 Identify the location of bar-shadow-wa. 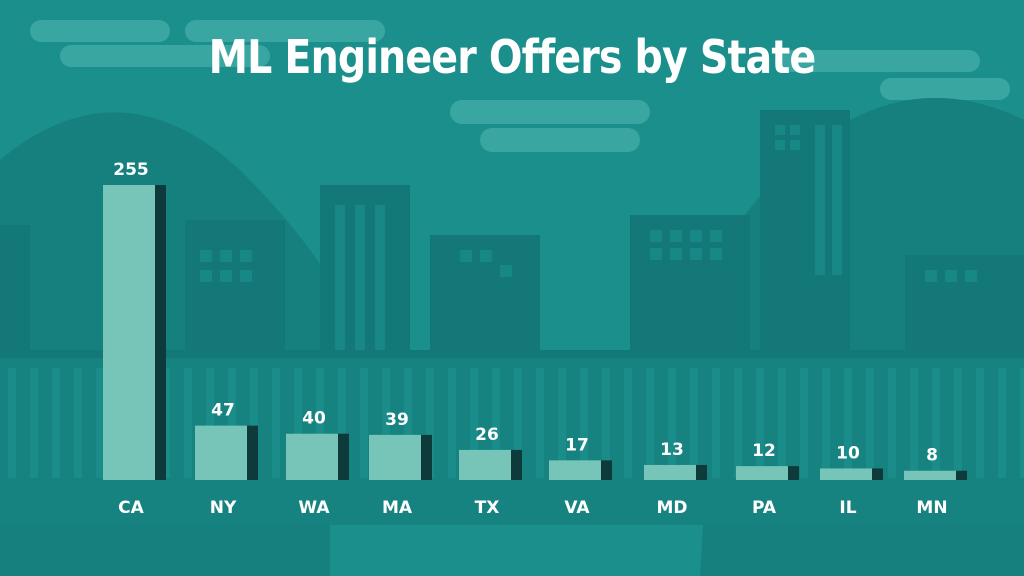
(343, 456).